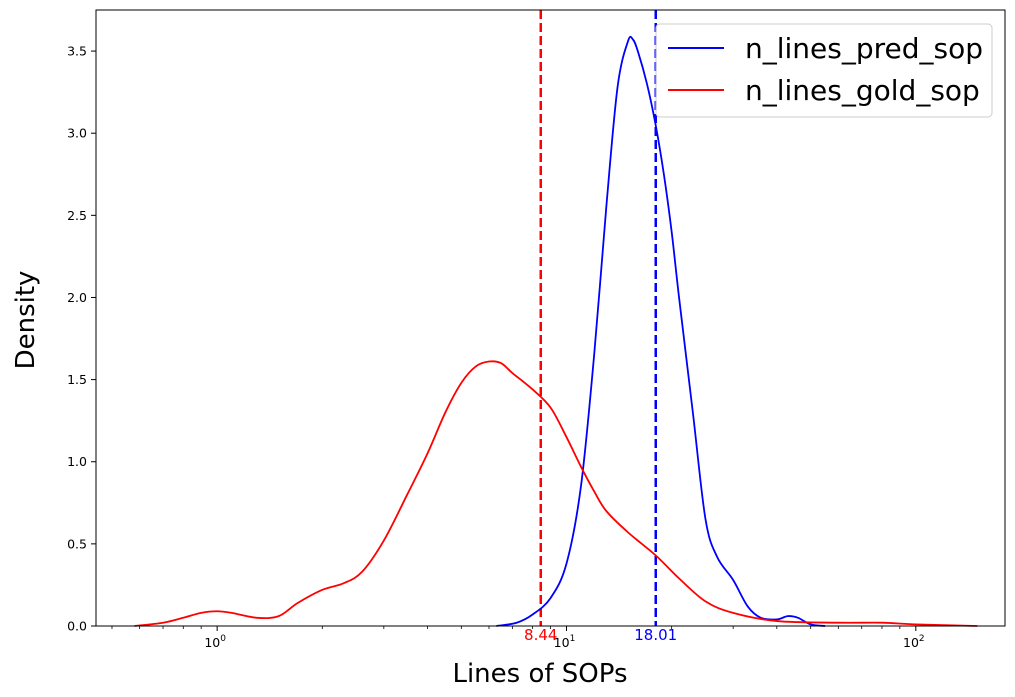  What do you see at coordinates (565, 642) in the screenshot?
I see `x-tick-label-1: 10¹` at bounding box center [565, 642].